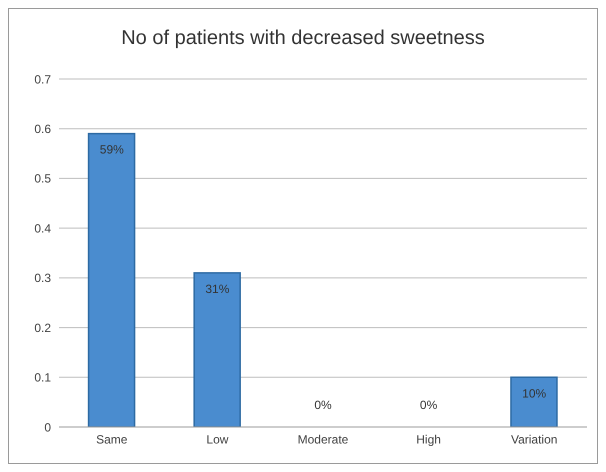 This screenshot has height=472, width=606. What do you see at coordinates (43, 278) in the screenshot?
I see `y-tick-label: 0.3` at bounding box center [43, 278].